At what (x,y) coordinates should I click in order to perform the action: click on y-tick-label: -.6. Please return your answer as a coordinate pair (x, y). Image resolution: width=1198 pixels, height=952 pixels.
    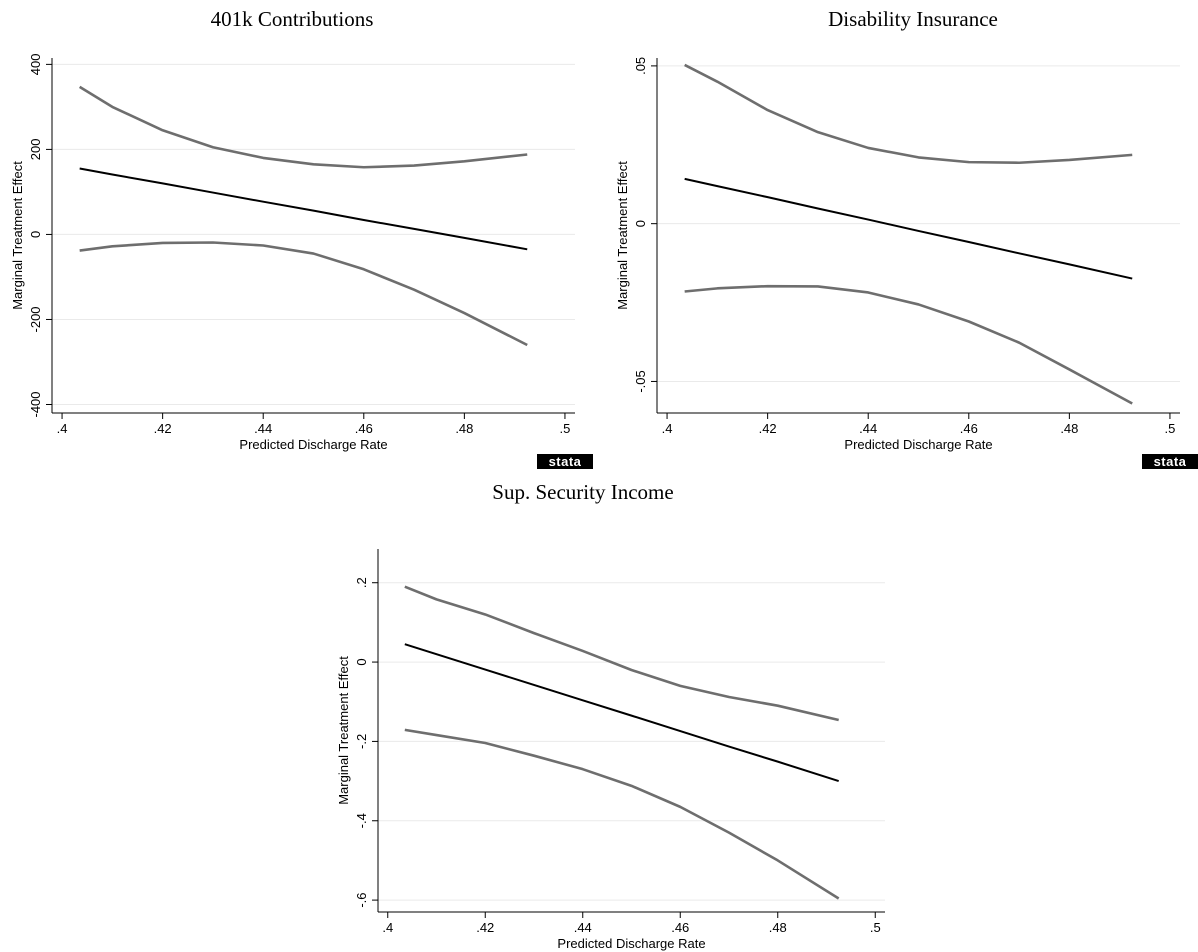
    Looking at the image, I should click on (361, 900).